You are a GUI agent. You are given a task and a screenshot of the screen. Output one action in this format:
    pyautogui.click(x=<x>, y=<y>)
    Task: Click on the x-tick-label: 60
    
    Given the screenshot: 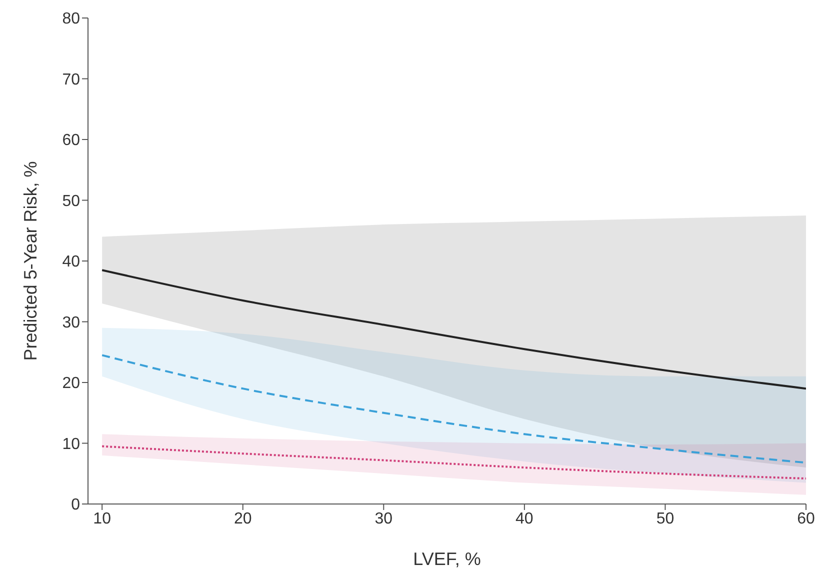 What is the action you would take?
    pyautogui.click(x=806, y=519)
    